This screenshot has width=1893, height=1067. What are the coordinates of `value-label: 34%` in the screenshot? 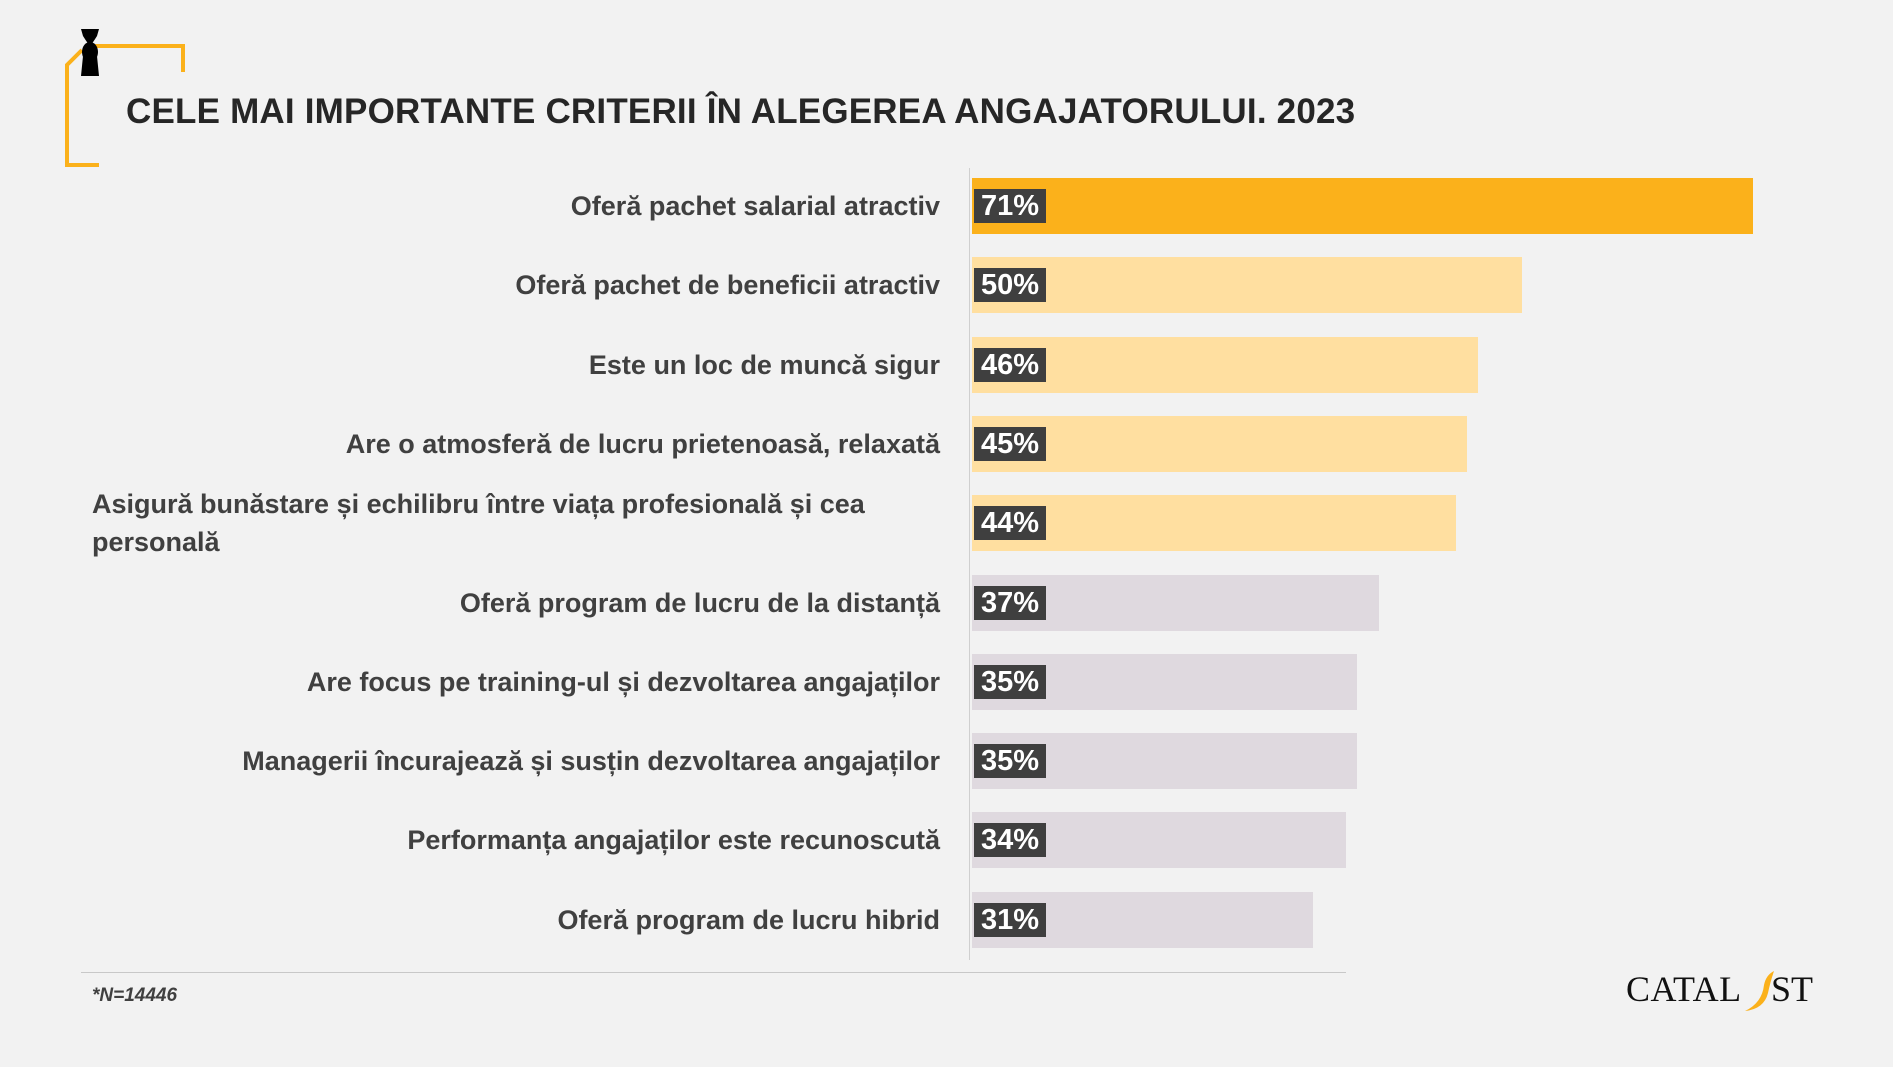 It's located at (1010, 840).